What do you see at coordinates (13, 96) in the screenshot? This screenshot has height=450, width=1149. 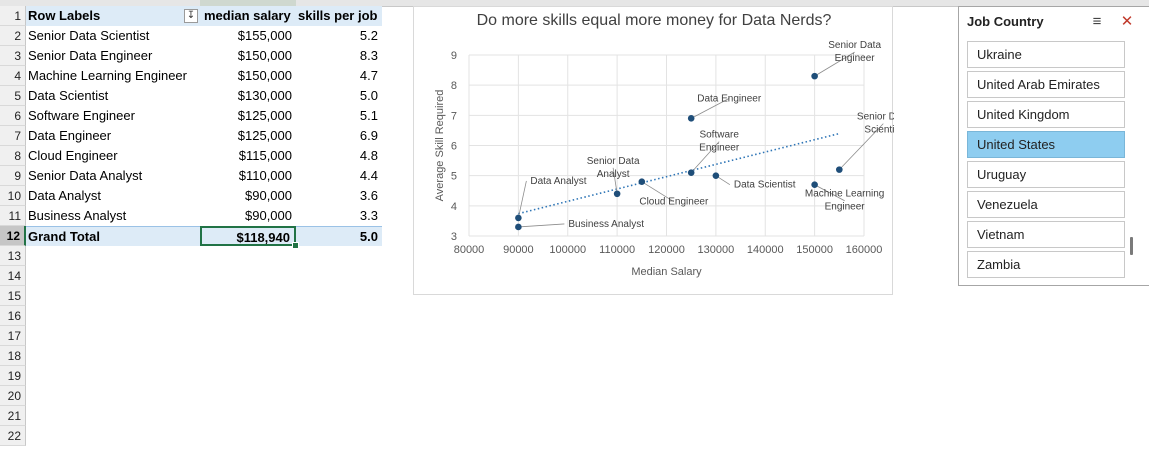 I see `row-header: 5` at bounding box center [13, 96].